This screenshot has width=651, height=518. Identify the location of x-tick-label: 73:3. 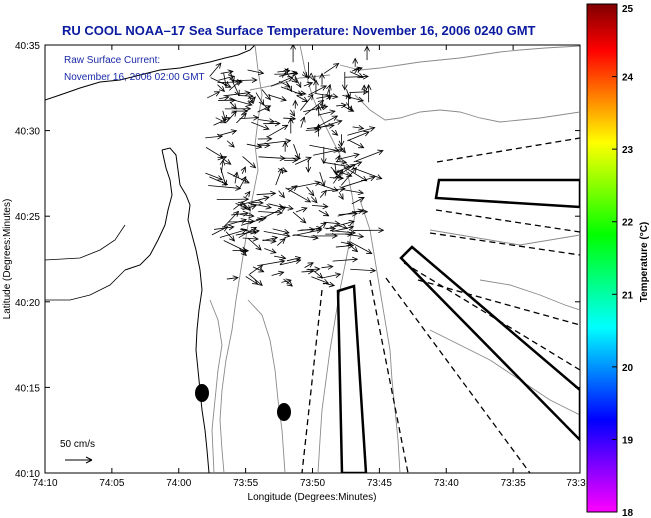
(576, 483).